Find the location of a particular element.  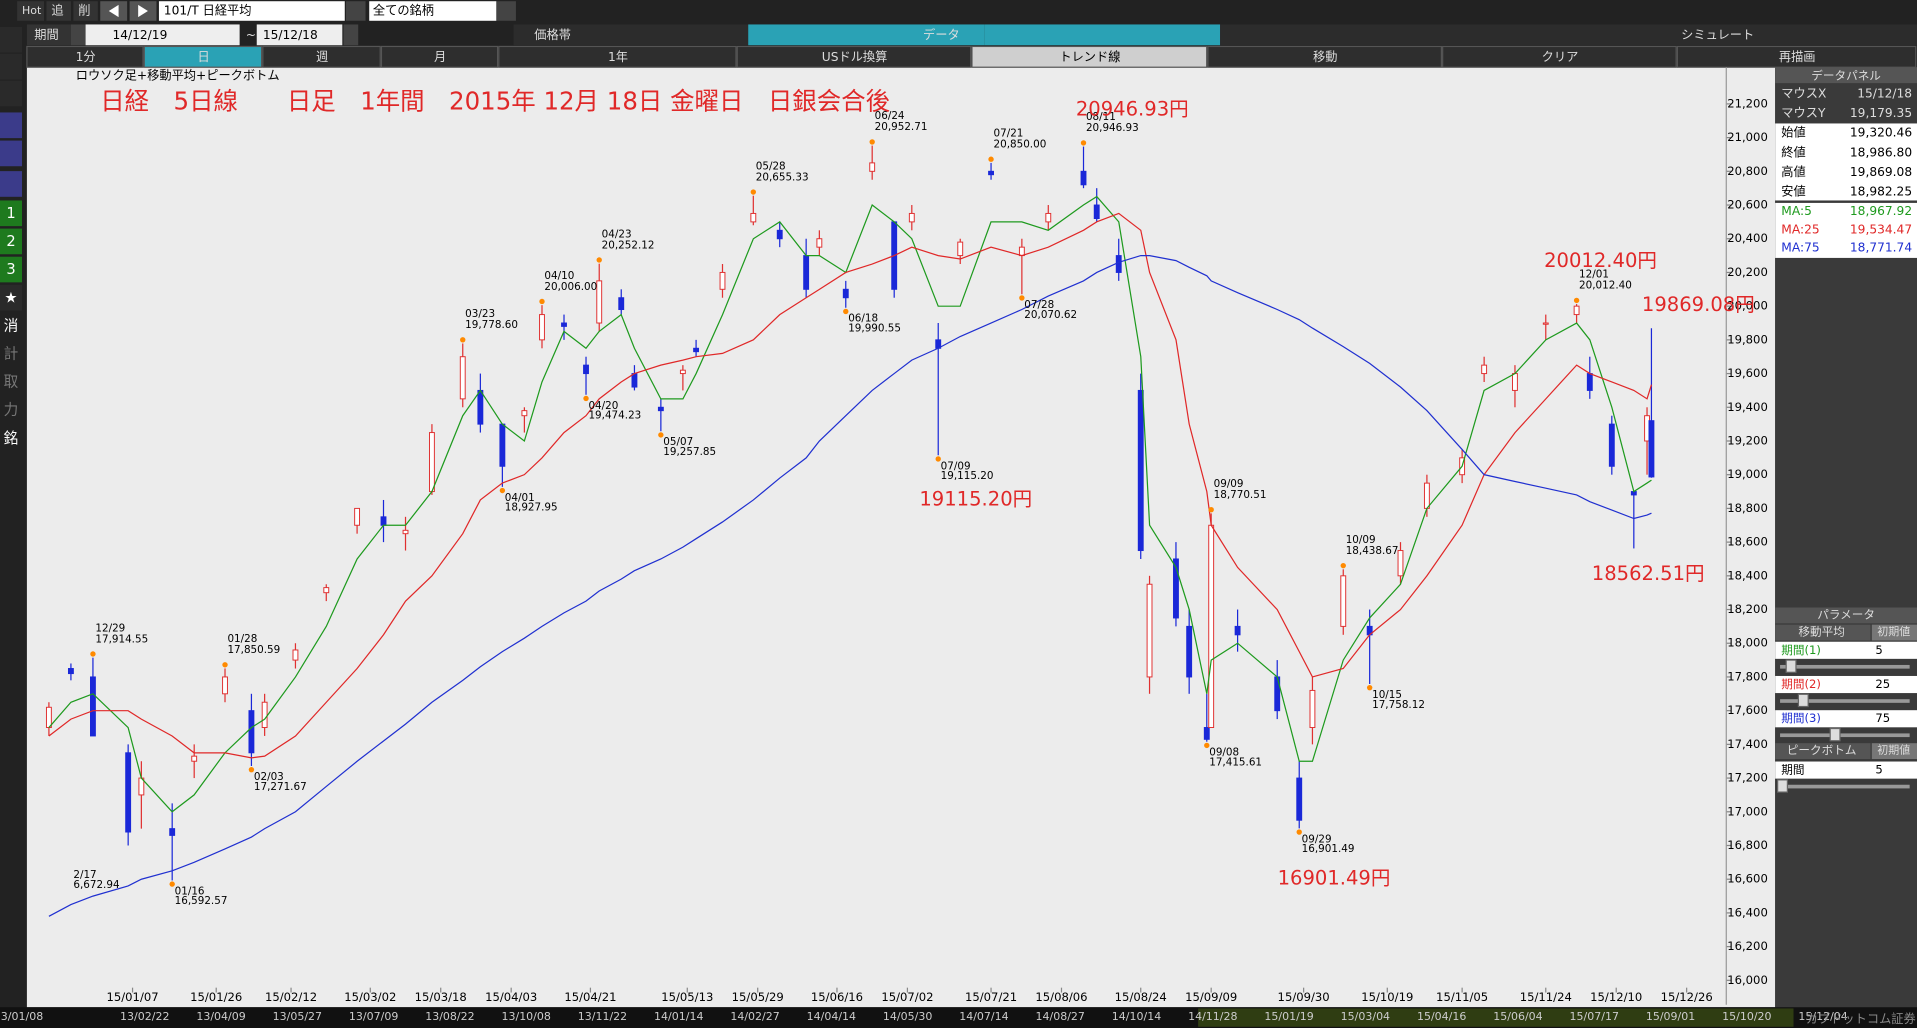

x-tick-label: 15/07/02 is located at coordinates (907, 997).